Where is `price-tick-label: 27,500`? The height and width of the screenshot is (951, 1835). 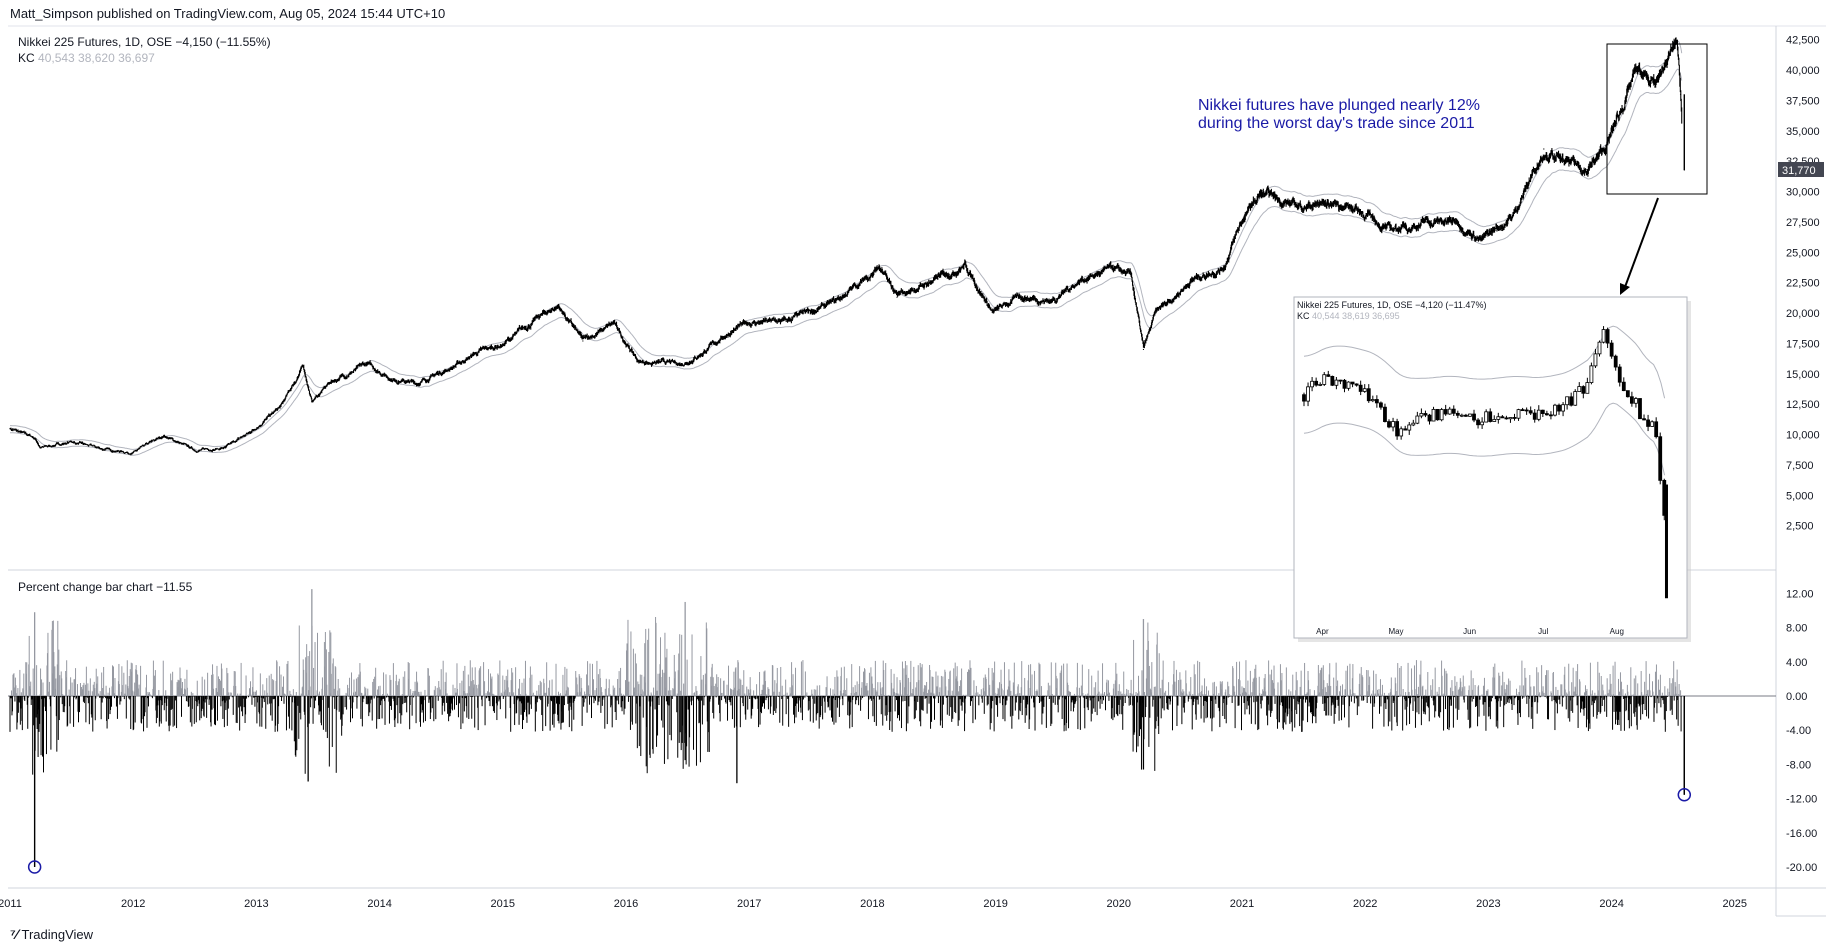 price-tick-label: 27,500 is located at coordinates (1803, 223).